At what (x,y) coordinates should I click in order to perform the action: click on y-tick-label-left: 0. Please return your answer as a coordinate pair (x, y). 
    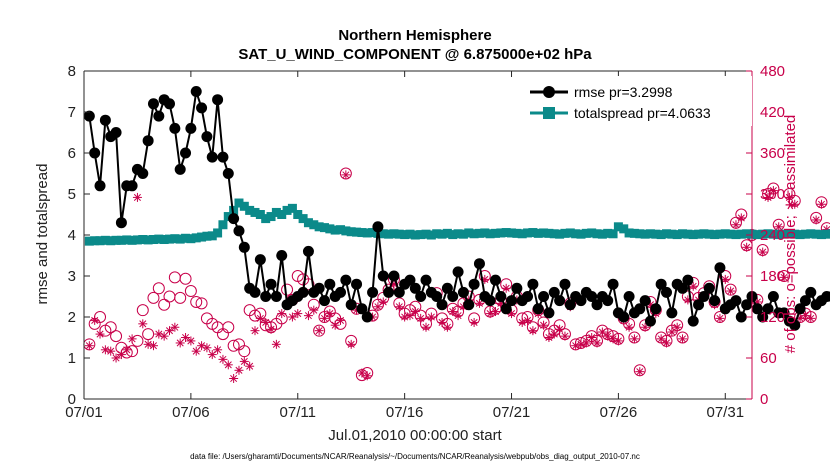
    Looking at the image, I should click on (72, 399).